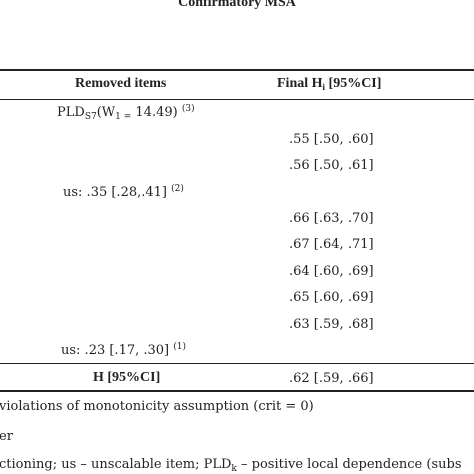  I want to click on note-line-3-sub: k, so click(234, 469).